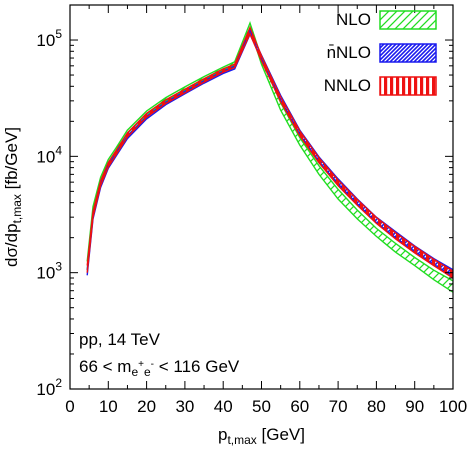 The width and height of the screenshot is (471, 449). Describe the element at coordinates (49, 213) in the screenshot. I see `y-tick-labels: 10² 10³ 10⁴ 10⁵` at that location.